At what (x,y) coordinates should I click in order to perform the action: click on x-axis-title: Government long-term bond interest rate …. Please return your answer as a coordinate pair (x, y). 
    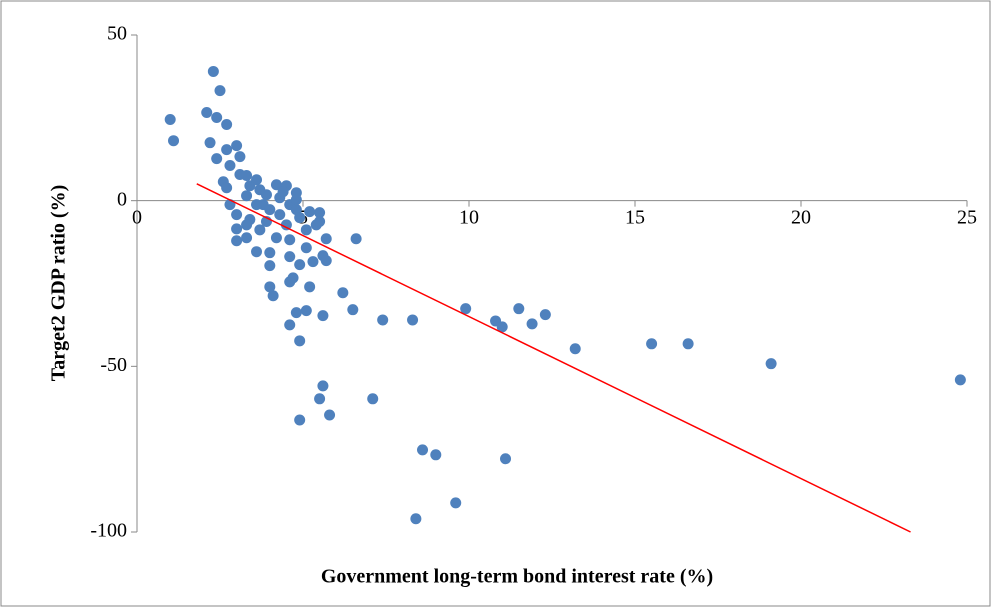
    Looking at the image, I should click on (517, 577).